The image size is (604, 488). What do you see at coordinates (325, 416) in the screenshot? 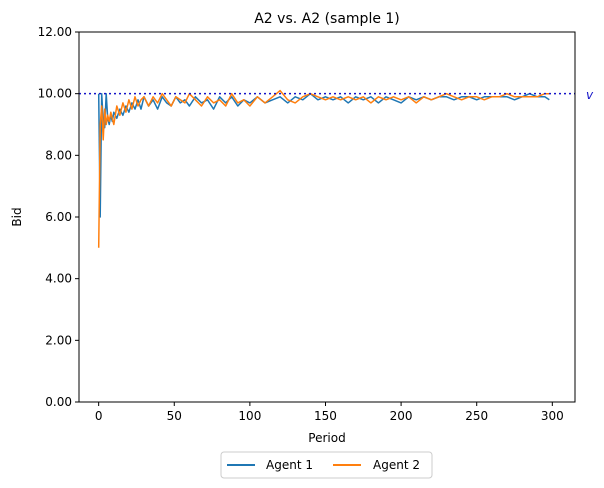
I see `x-tick-label: 150` at bounding box center [325, 416].